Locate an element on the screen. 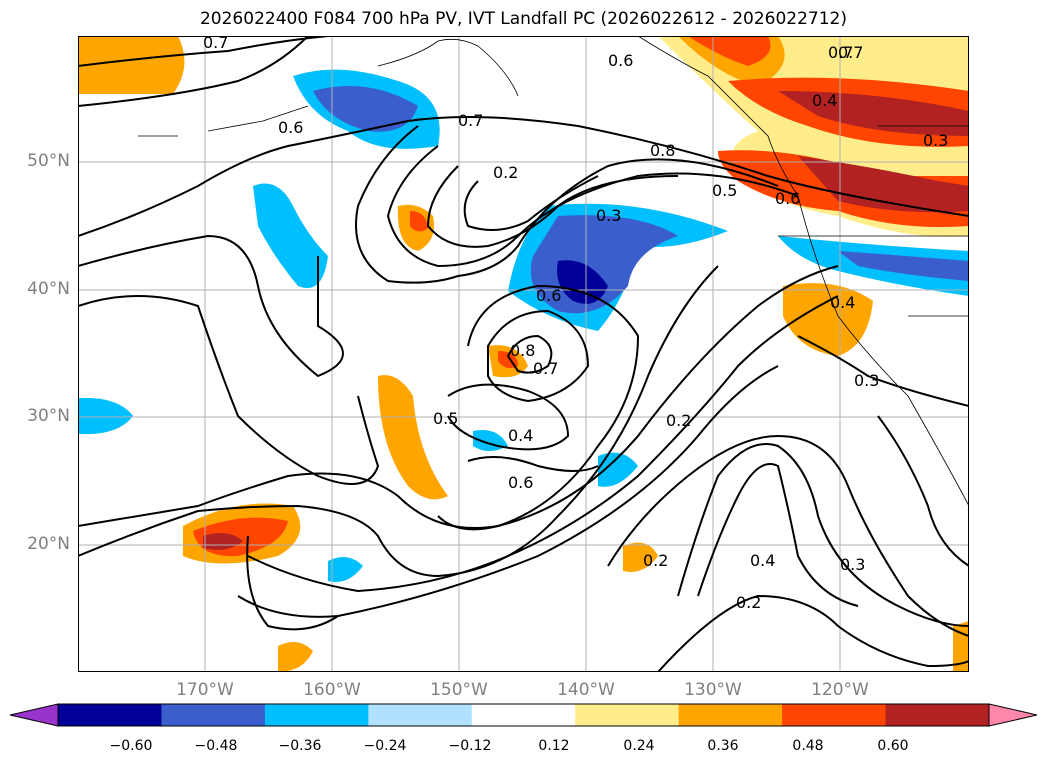 The height and width of the screenshot is (765, 1047). lat-tick-label: 40°N is located at coordinates (48, 289).